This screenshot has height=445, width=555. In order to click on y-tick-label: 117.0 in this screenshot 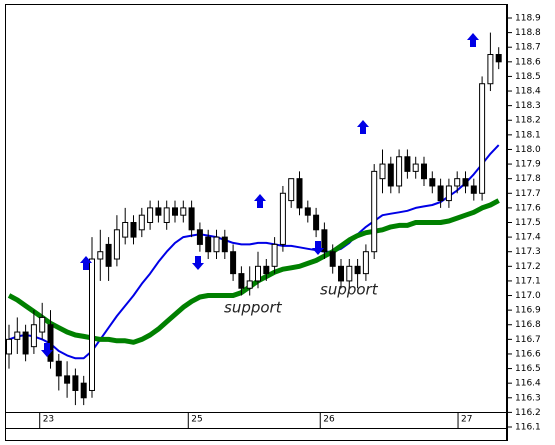, I will do `click(528, 296)`.